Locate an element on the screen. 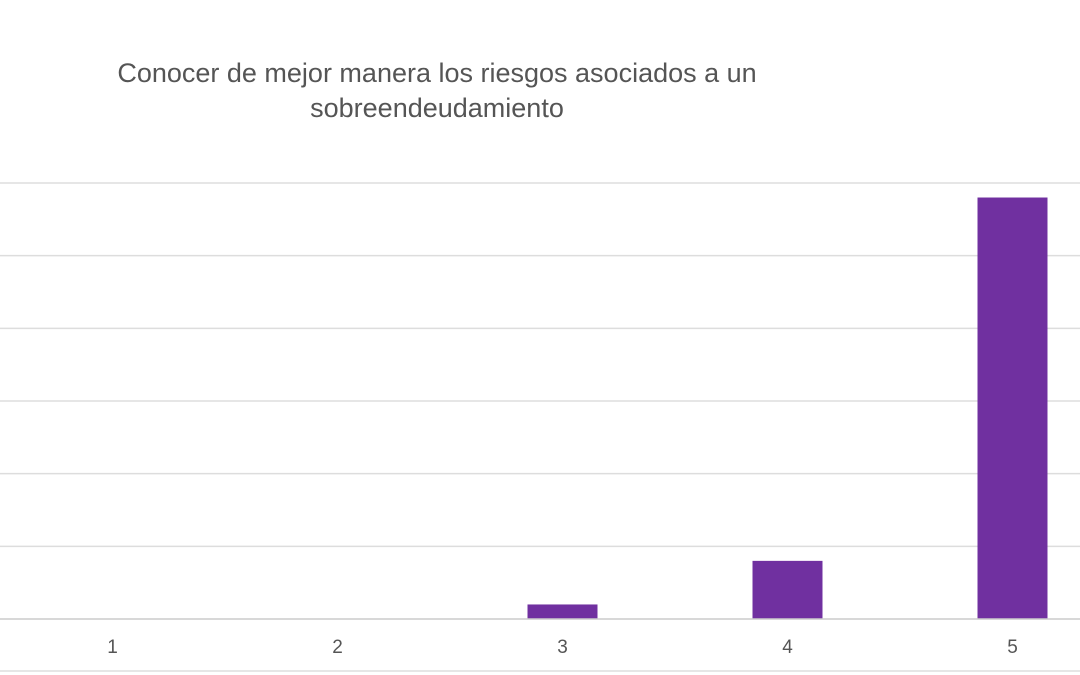 This screenshot has width=1080, height=675. x-tick-label-5: 5 is located at coordinates (1012, 647).